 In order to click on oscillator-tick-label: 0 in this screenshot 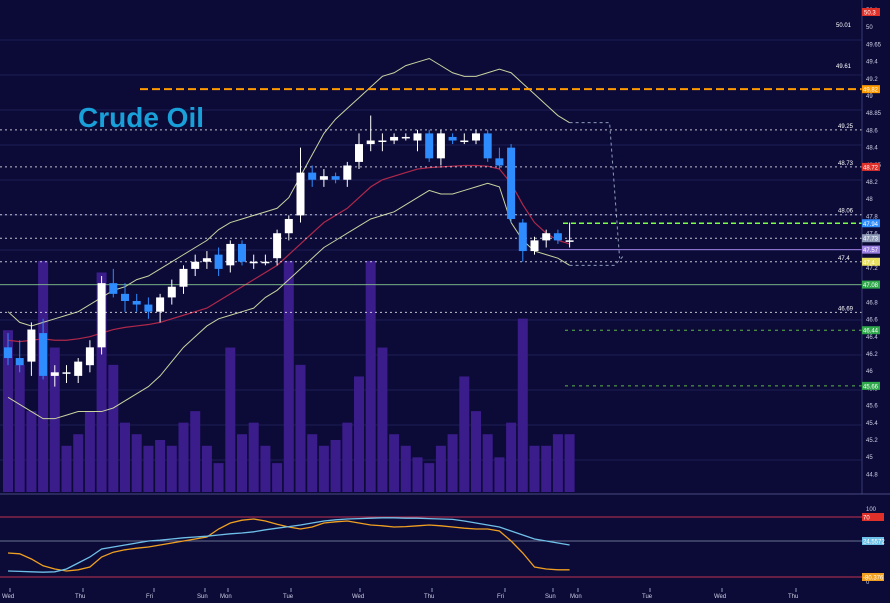, I will do `click(868, 583)`.